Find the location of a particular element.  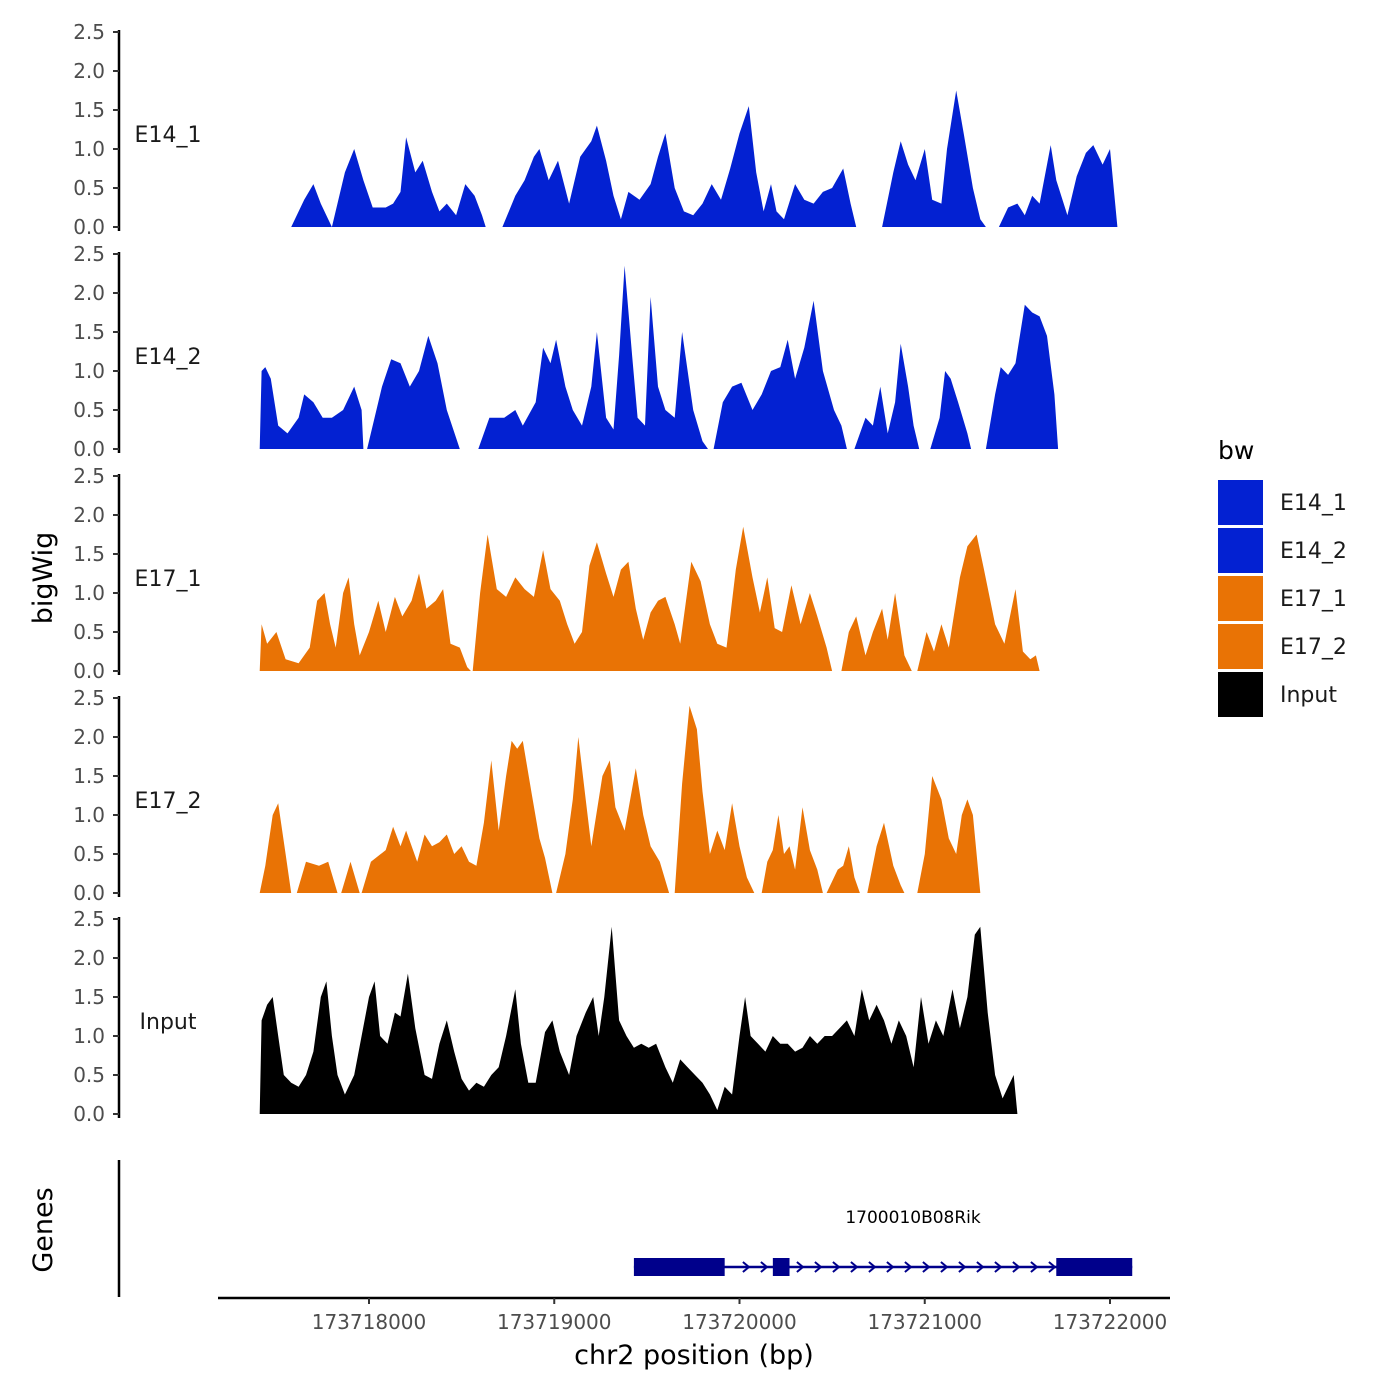

track-E17_1: 0.0 0.5 1.0 1.5 2.0 2.5 E17_1 is located at coordinates (556, 573).